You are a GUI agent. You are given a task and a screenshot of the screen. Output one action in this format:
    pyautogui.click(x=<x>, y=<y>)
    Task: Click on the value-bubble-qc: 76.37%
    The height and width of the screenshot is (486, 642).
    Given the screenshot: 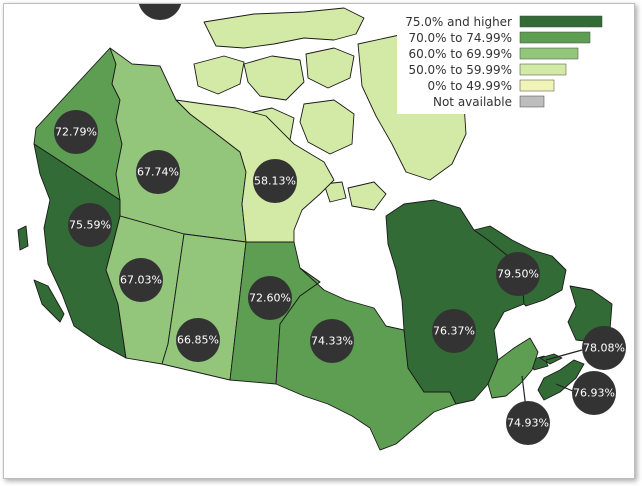 What is the action you would take?
    pyautogui.click(x=454, y=331)
    